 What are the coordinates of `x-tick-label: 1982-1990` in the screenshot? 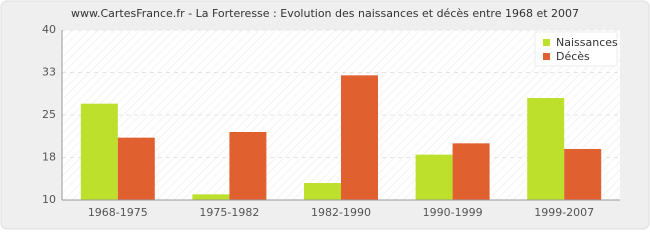 It's located at (341, 212).